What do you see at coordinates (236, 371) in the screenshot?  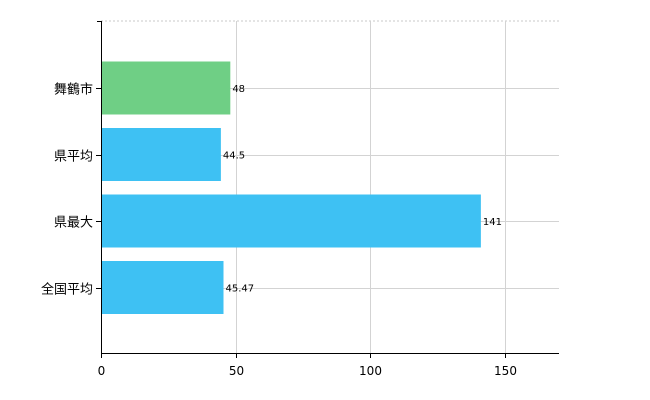 I see `x-tick-label-50: 50` at bounding box center [236, 371].